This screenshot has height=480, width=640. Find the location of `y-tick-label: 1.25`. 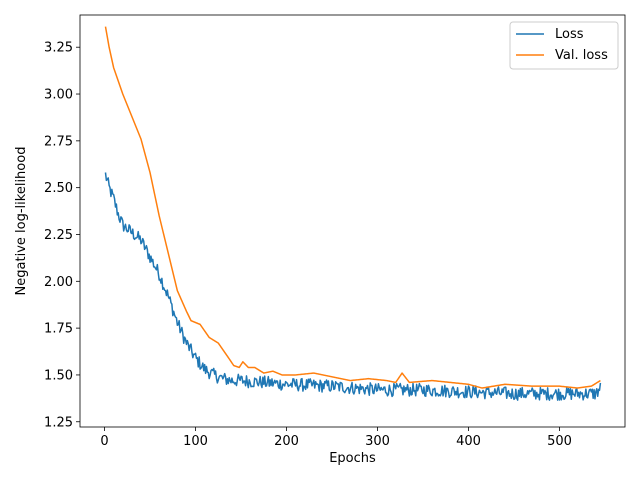

y-tick-label: 1.25 is located at coordinates (58, 422).